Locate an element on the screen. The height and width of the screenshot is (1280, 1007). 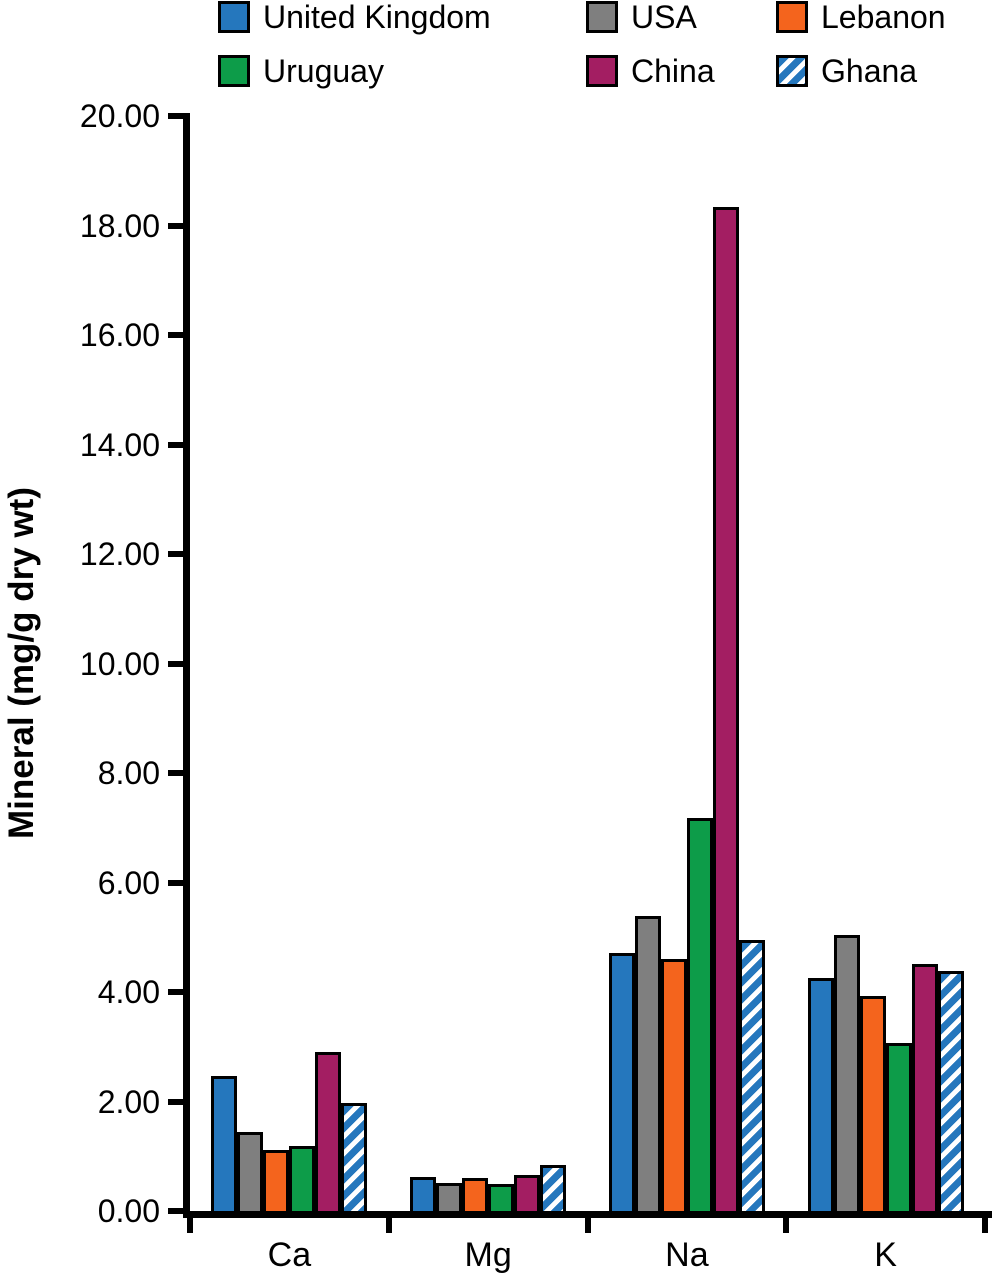
bar-ghana-mg is located at coordinates (553, 1188).